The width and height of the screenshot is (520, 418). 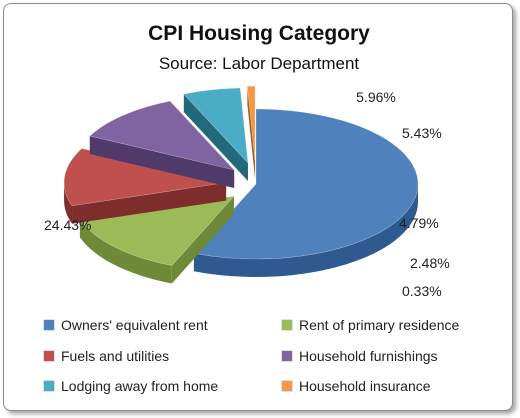 What do you see at coordinates (368, 356) in the screenshot?
I see `legend-label: Household furnishings` at bounding box center [368, 356].